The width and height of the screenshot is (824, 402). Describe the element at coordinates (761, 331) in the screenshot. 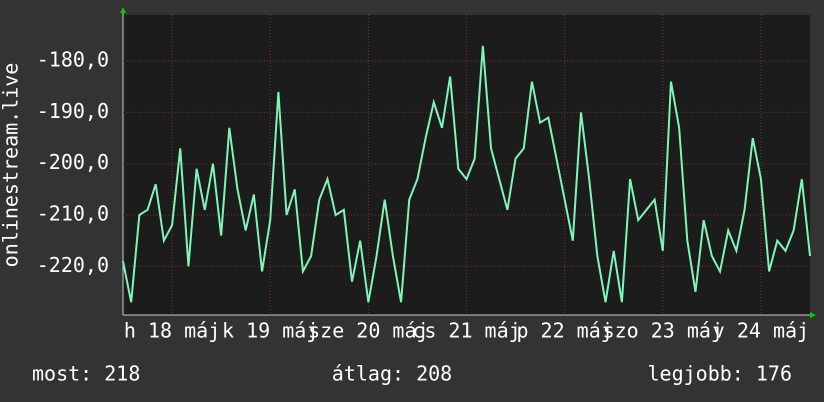

I see `x-tick-label: v 24 máj` at that location.